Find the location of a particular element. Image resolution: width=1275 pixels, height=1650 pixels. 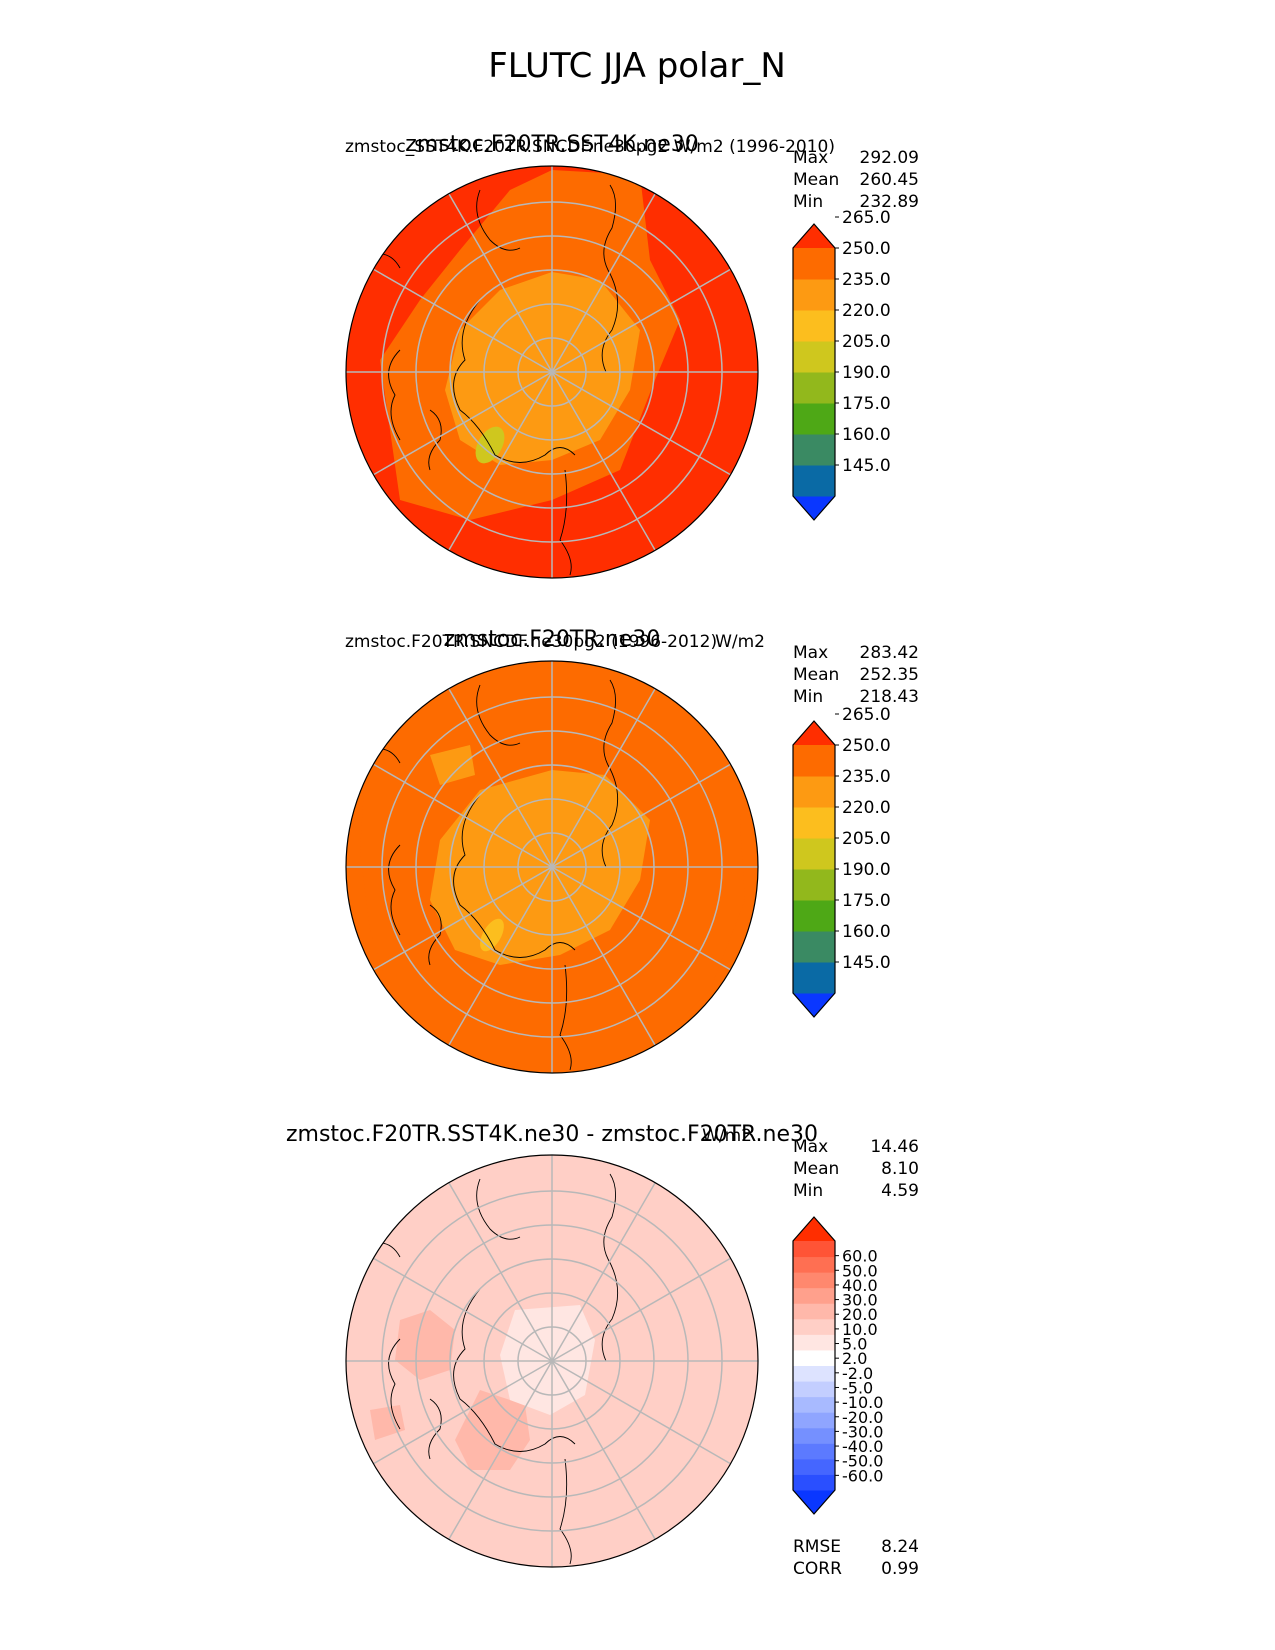

colorbar-tick-label: -30.0 is located at coordinates (862, 1431).